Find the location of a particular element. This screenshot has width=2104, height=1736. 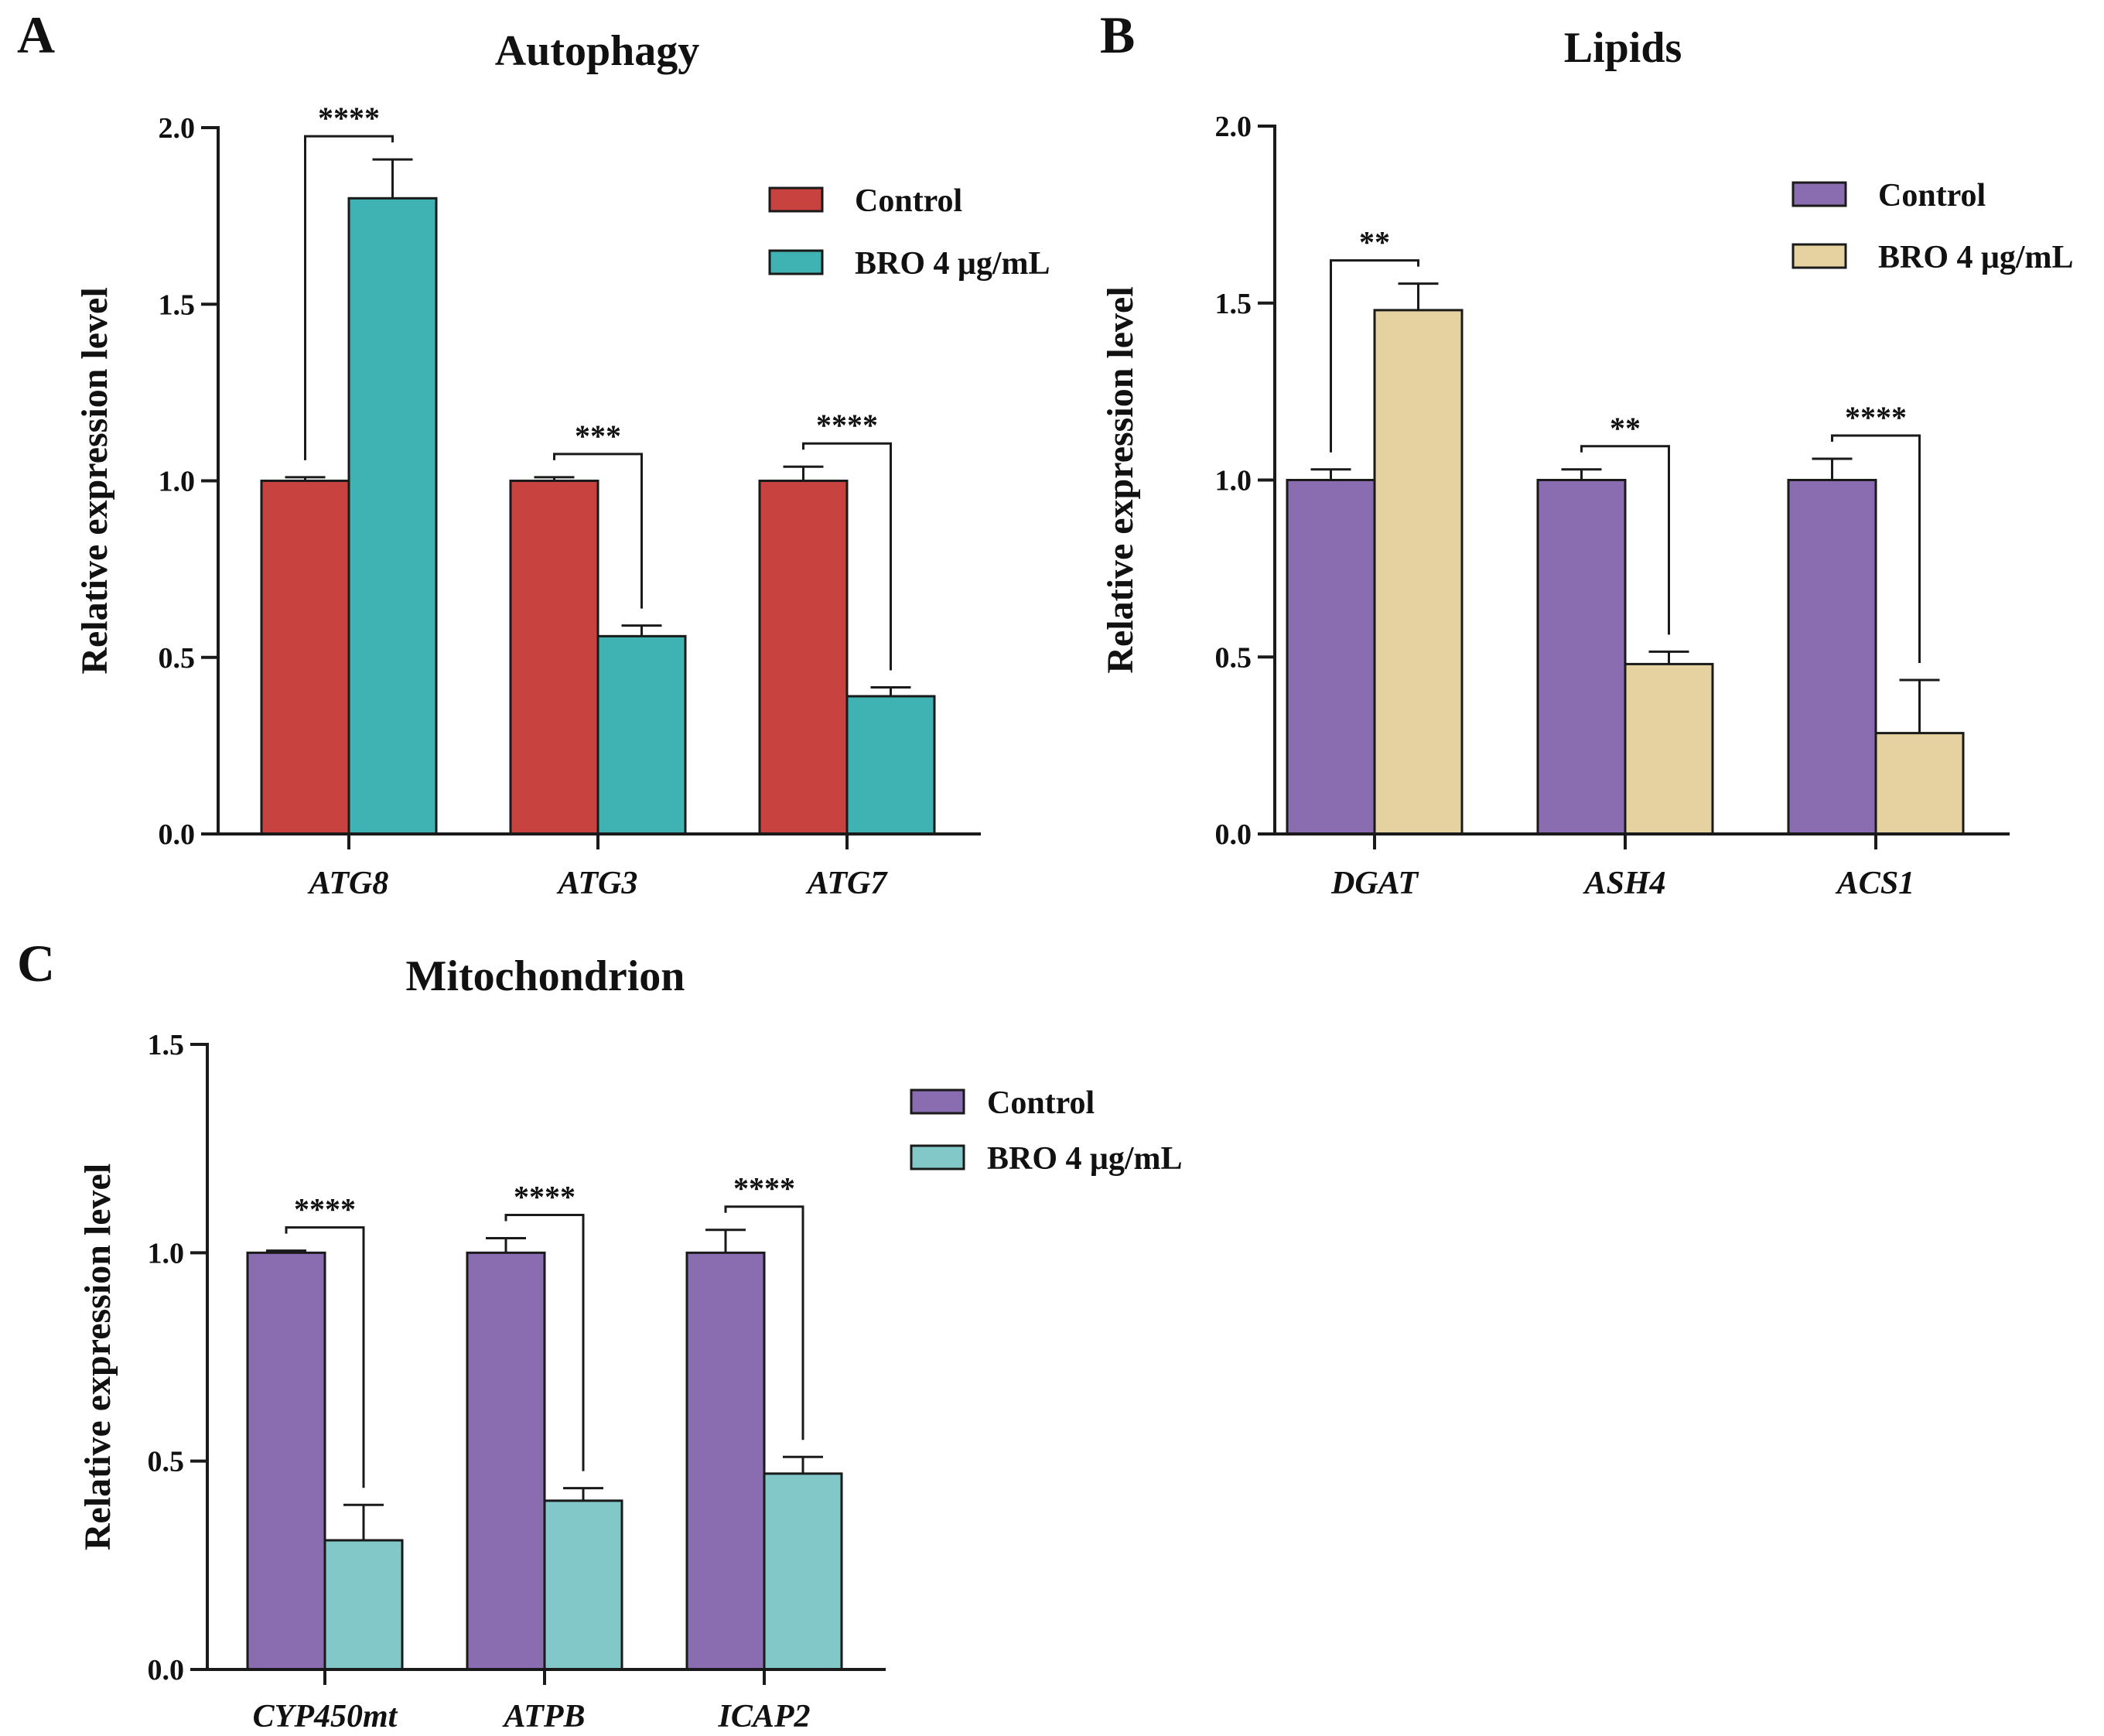

panel-letter: C is located at coordinates (36, 963).